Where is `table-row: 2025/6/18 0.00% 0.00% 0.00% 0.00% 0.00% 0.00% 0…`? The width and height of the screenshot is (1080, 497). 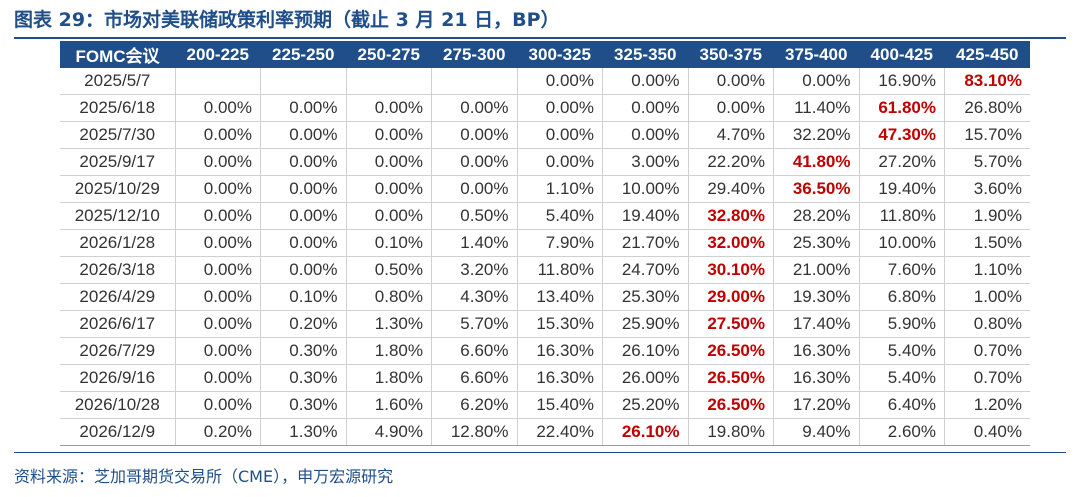
table-row: 2025/6/18 0.00% 0.00% 0.00% 0.00% 0.00% 0.00% 0… is located at coordinates (545, 108).